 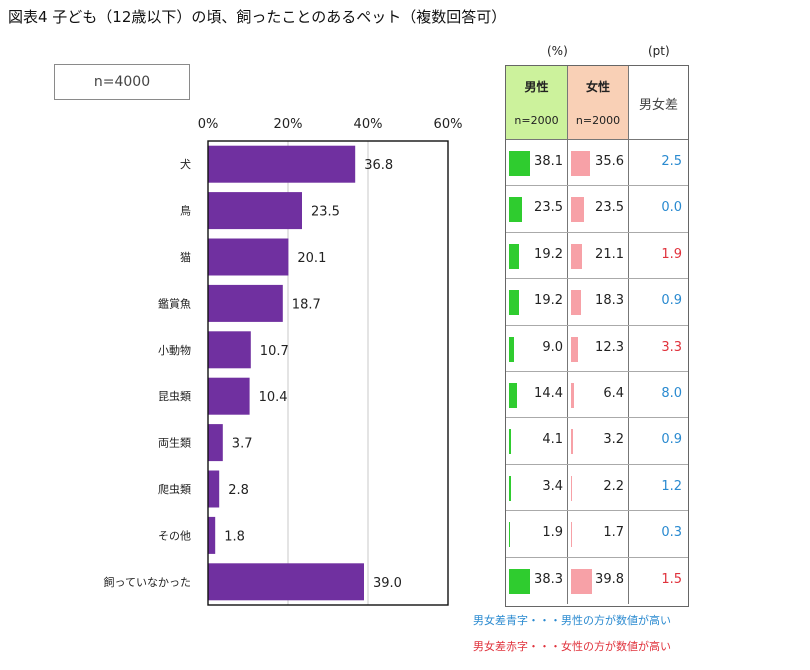 What do you see at coordinates (174, 303) in the screenshot?
I see `category-label-4: 鑑賞魚` at bounding box center [174, 303].